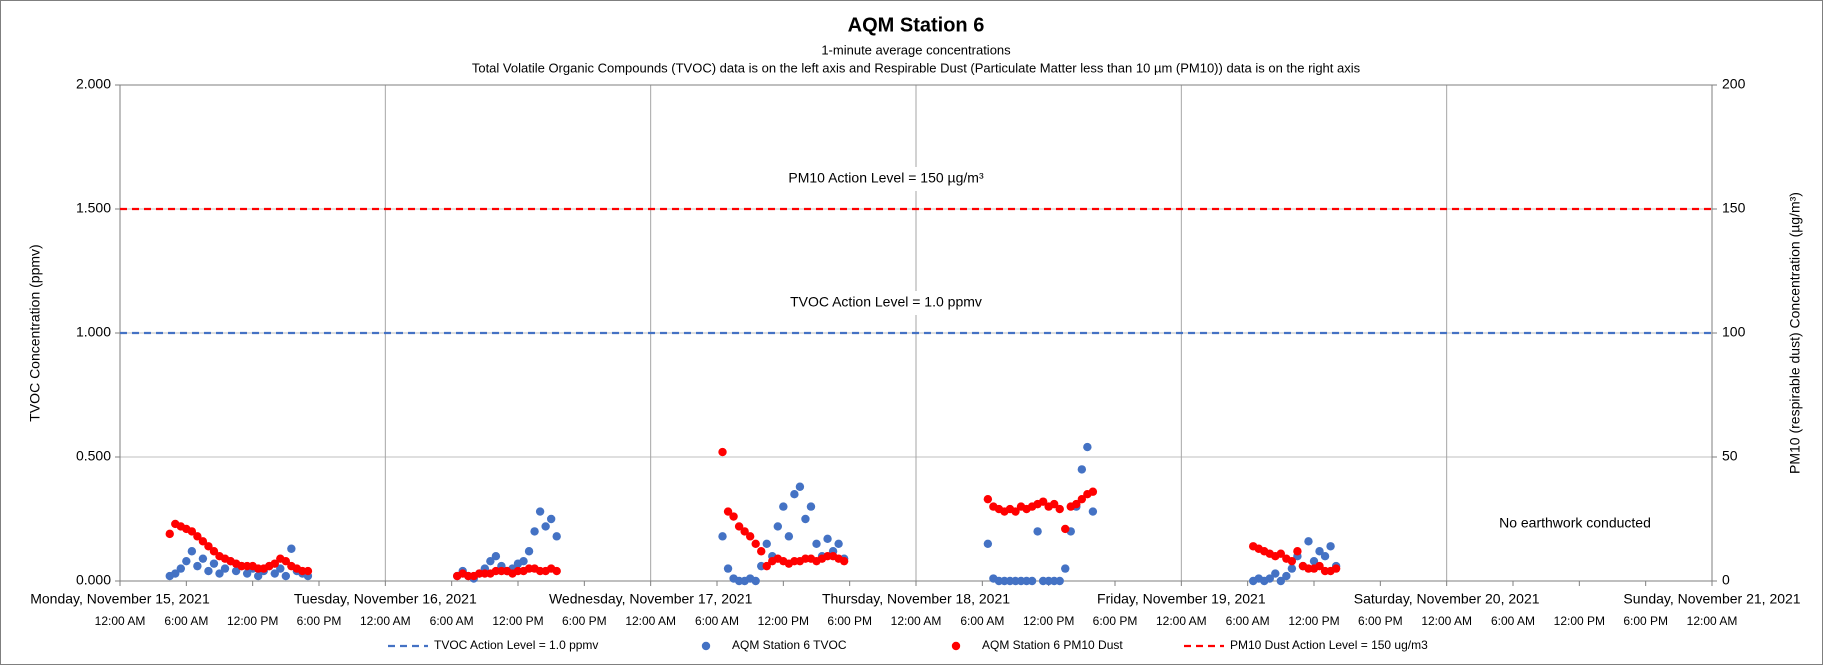 This screenshot has width=1823, height=665. I want to click on x-day-label: Thursday, November 18, 2021, so click(916, 599).